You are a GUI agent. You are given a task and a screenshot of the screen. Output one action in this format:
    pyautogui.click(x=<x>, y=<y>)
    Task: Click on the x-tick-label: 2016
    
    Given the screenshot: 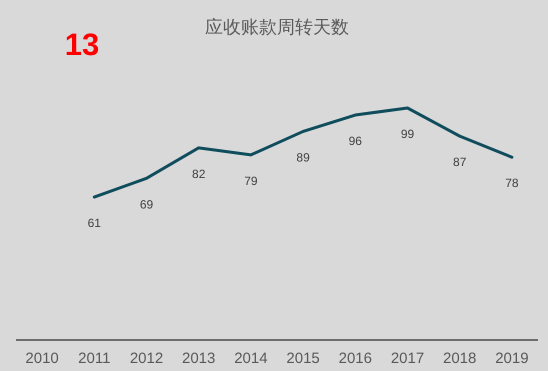 What is the action you would take?
    pyautogui.click(x=355, y=358)
    